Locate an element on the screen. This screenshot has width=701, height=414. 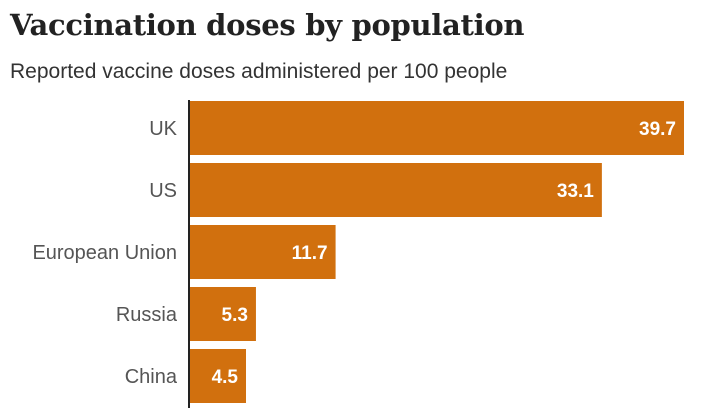
bar-russia is located at coordinates (223, 314).